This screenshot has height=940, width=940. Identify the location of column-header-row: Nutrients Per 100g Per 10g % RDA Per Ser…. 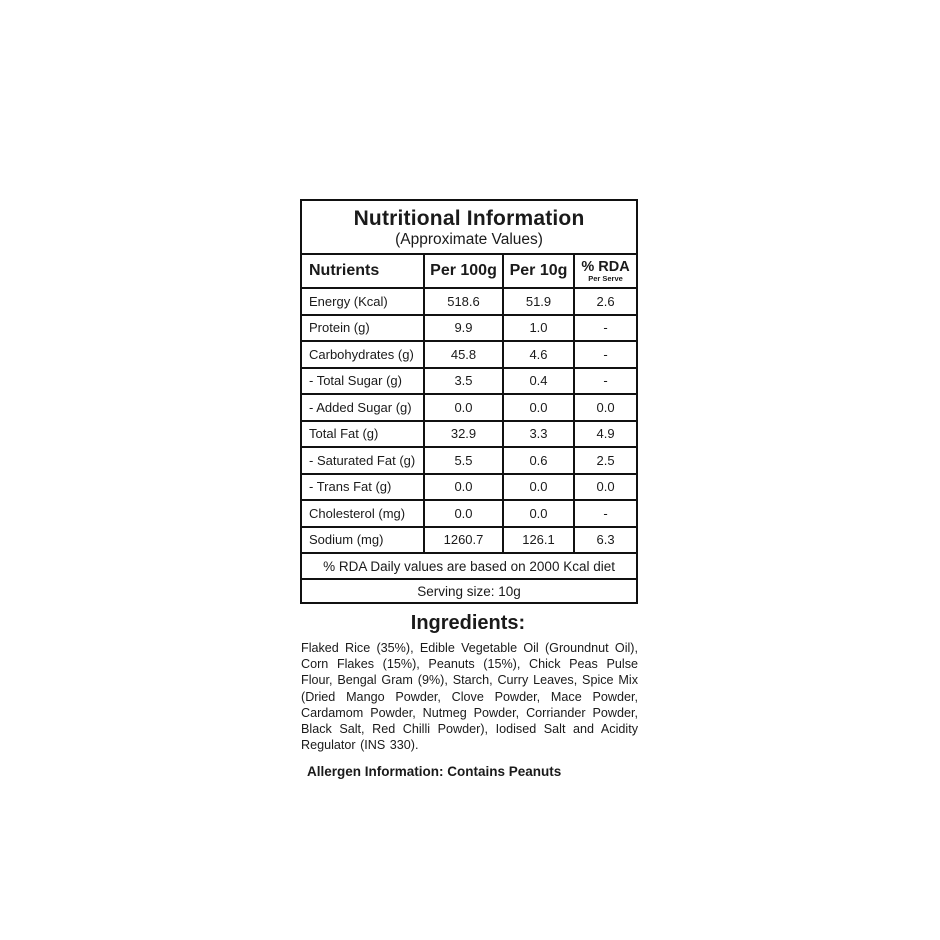
(469, 271).